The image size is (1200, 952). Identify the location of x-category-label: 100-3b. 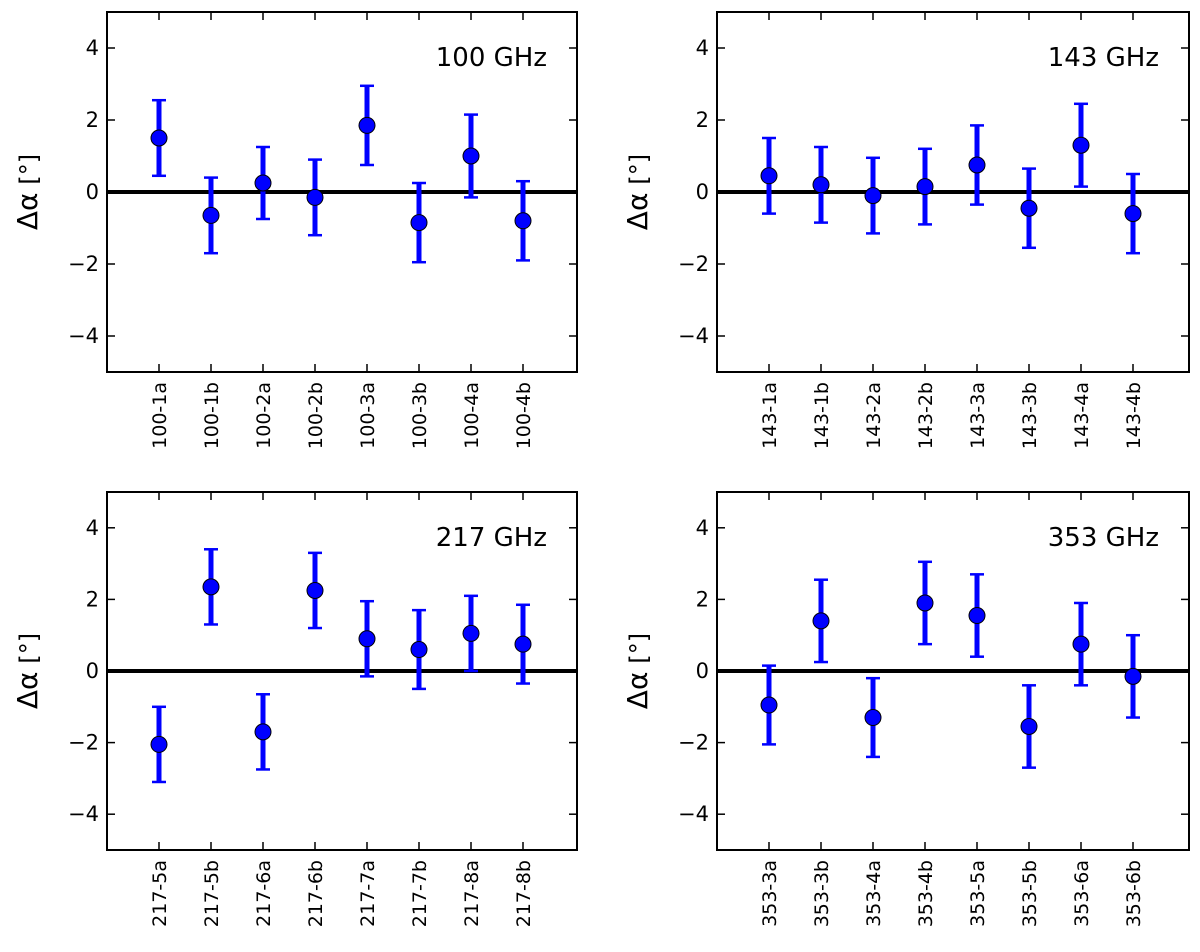
(420, 415).